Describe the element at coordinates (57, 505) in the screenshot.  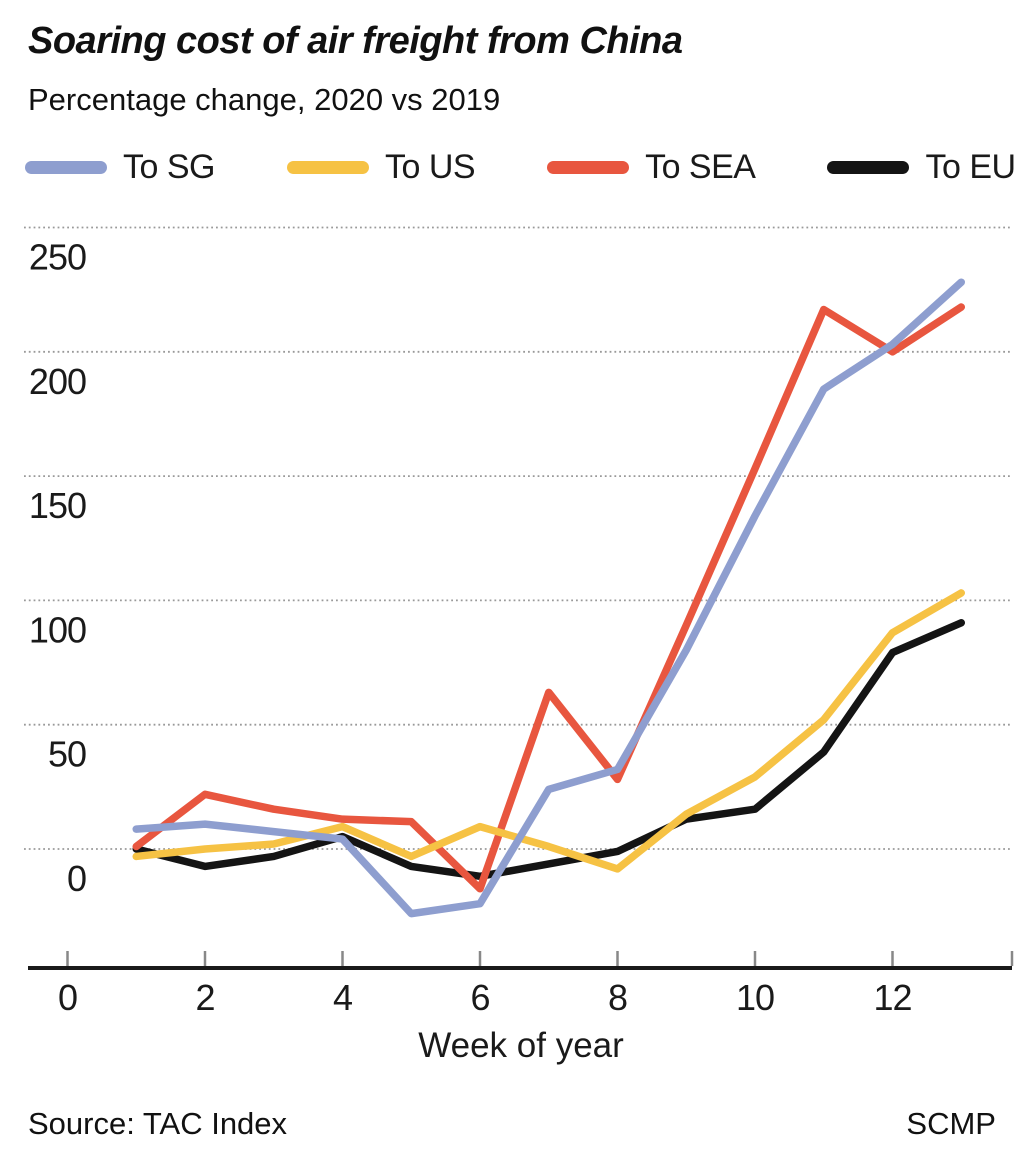
I see `y-tick-label-150: 150` at that location.